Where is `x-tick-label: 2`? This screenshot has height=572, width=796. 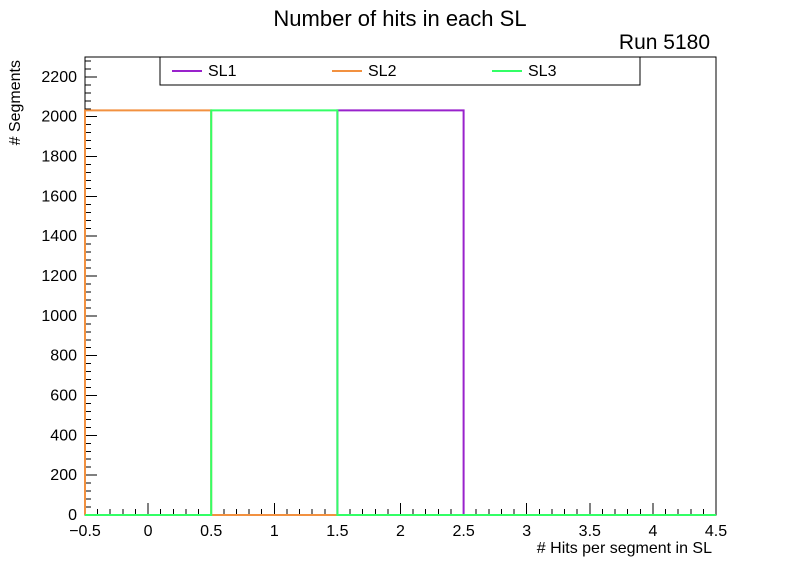 x-tick-label: 2 is located at coordinates (400, 531).